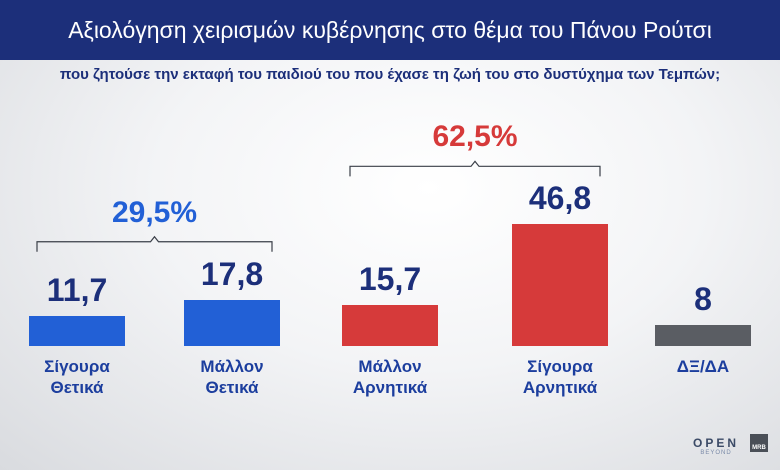 The image size is (780, 470). Describe the element at coordinates (77, 289) in the screenshot. I see `value-label-0: 11,7` at that location.